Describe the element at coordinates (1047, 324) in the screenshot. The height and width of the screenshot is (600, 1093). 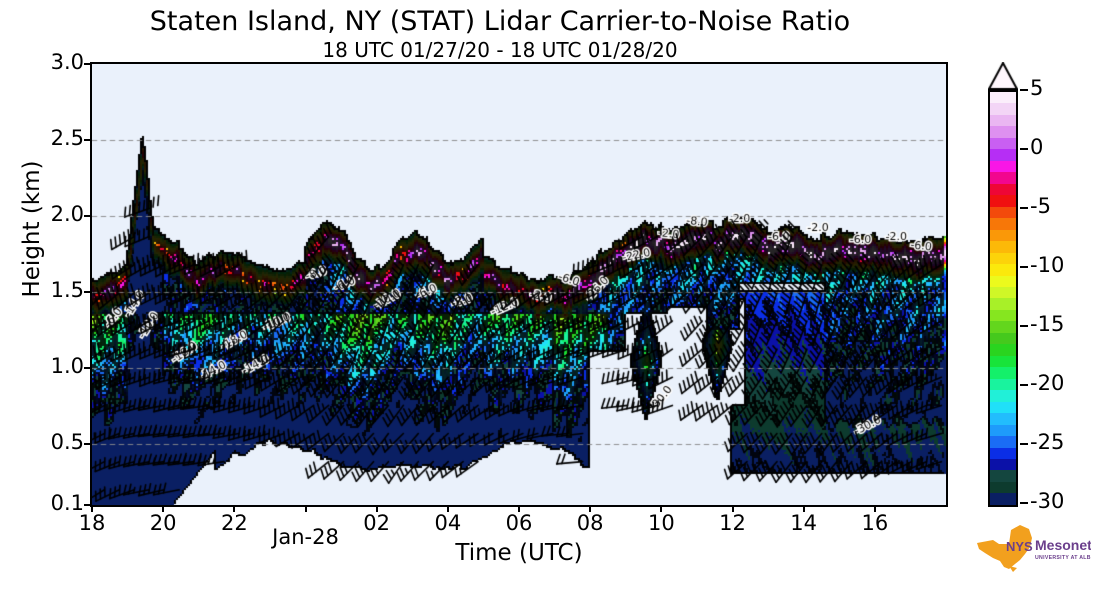
I see `colorbar-tick-label: -15` at that location.